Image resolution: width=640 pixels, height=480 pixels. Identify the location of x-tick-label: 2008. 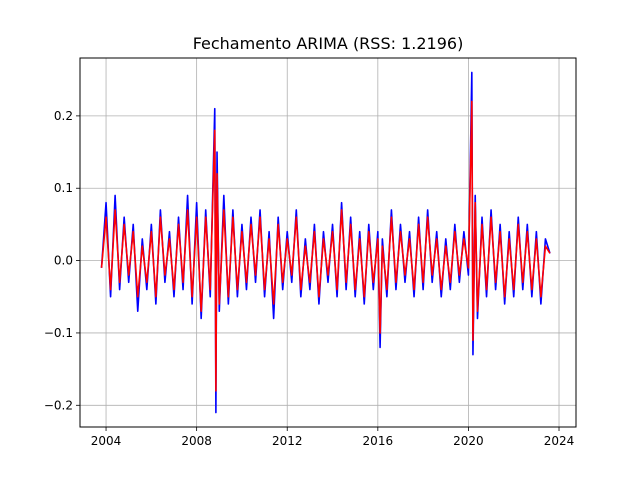
(196, 441).